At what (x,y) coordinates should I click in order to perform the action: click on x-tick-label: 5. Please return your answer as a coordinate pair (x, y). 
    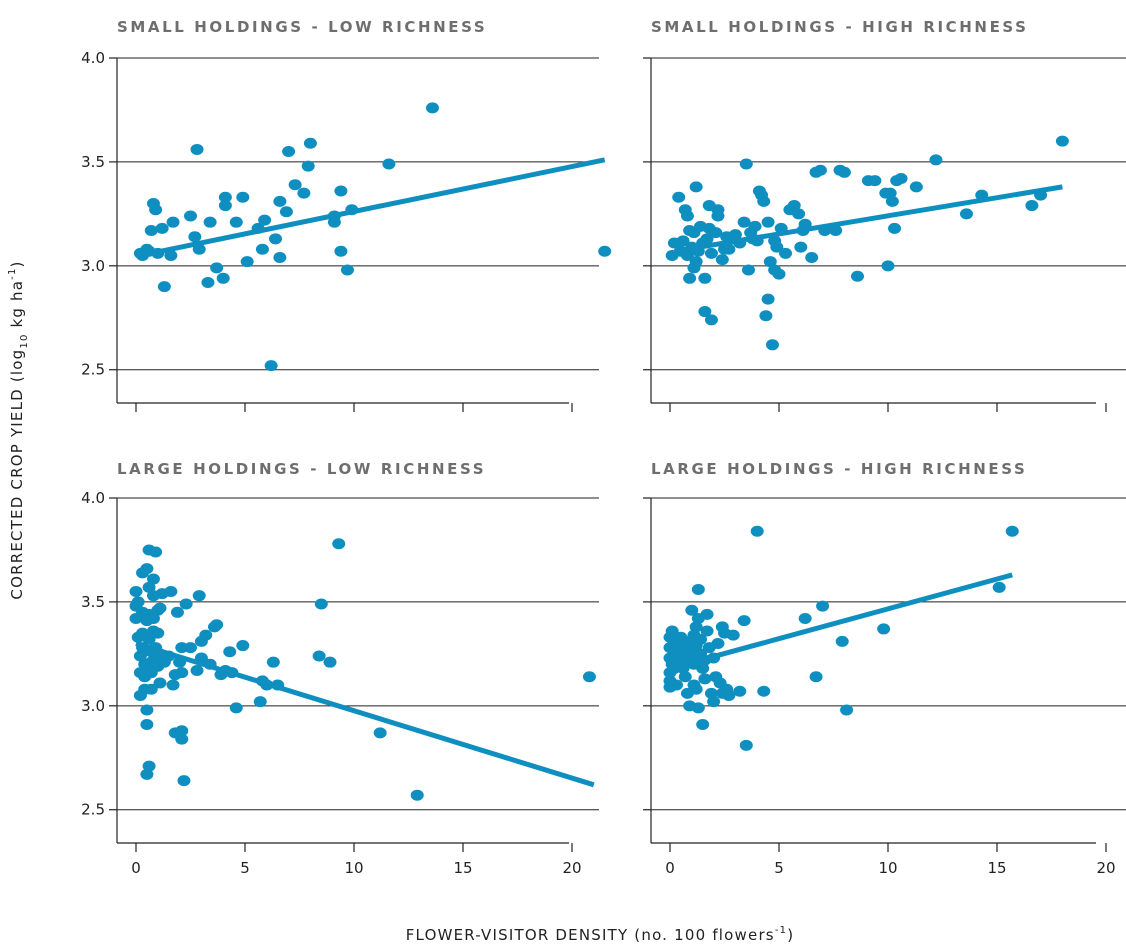
    Looking at the image, I should click on (245, 868).